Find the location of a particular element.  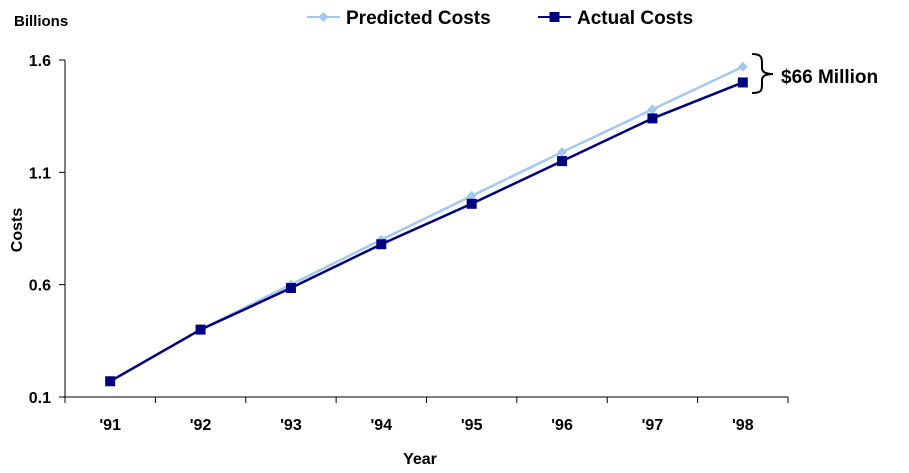

x-axis-title: Year is located at coordinates (420, 459).